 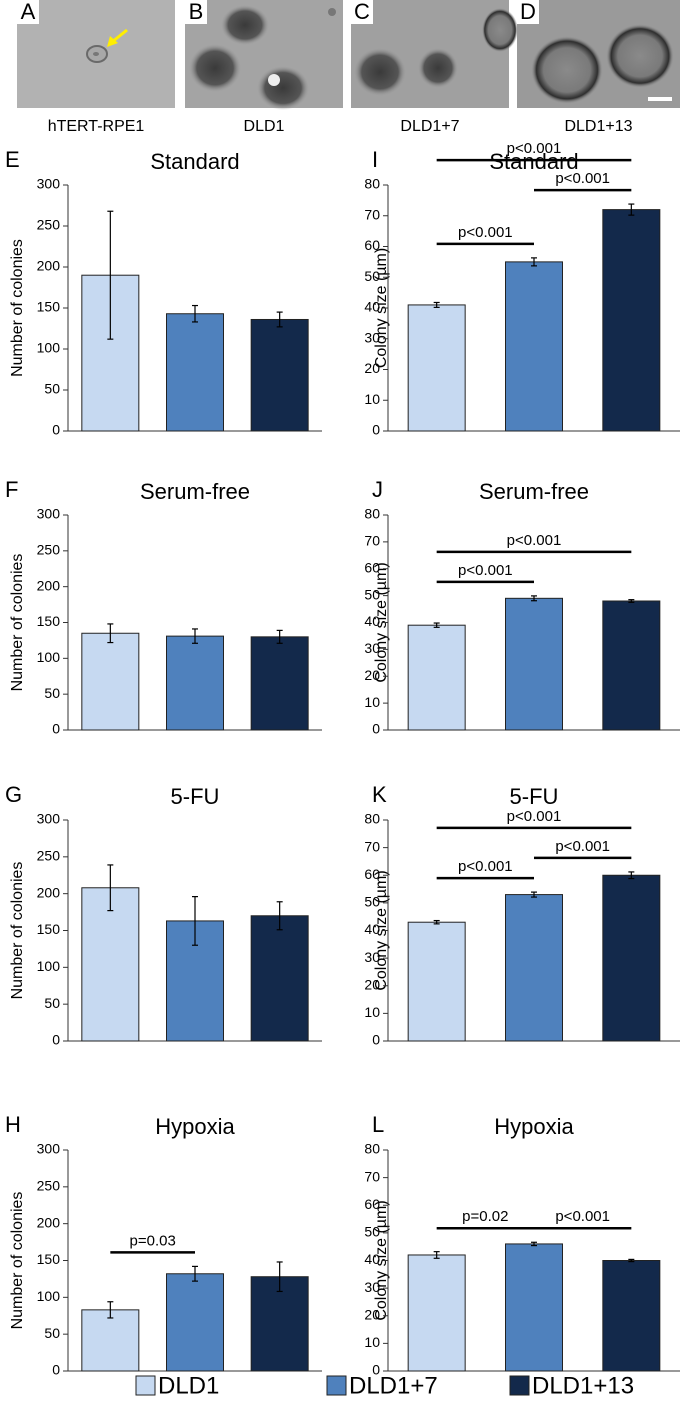 What do you see at coordinates (379, 794) in the screenshot?
I see `panel-letter: K` at bounding box center [379, 794].